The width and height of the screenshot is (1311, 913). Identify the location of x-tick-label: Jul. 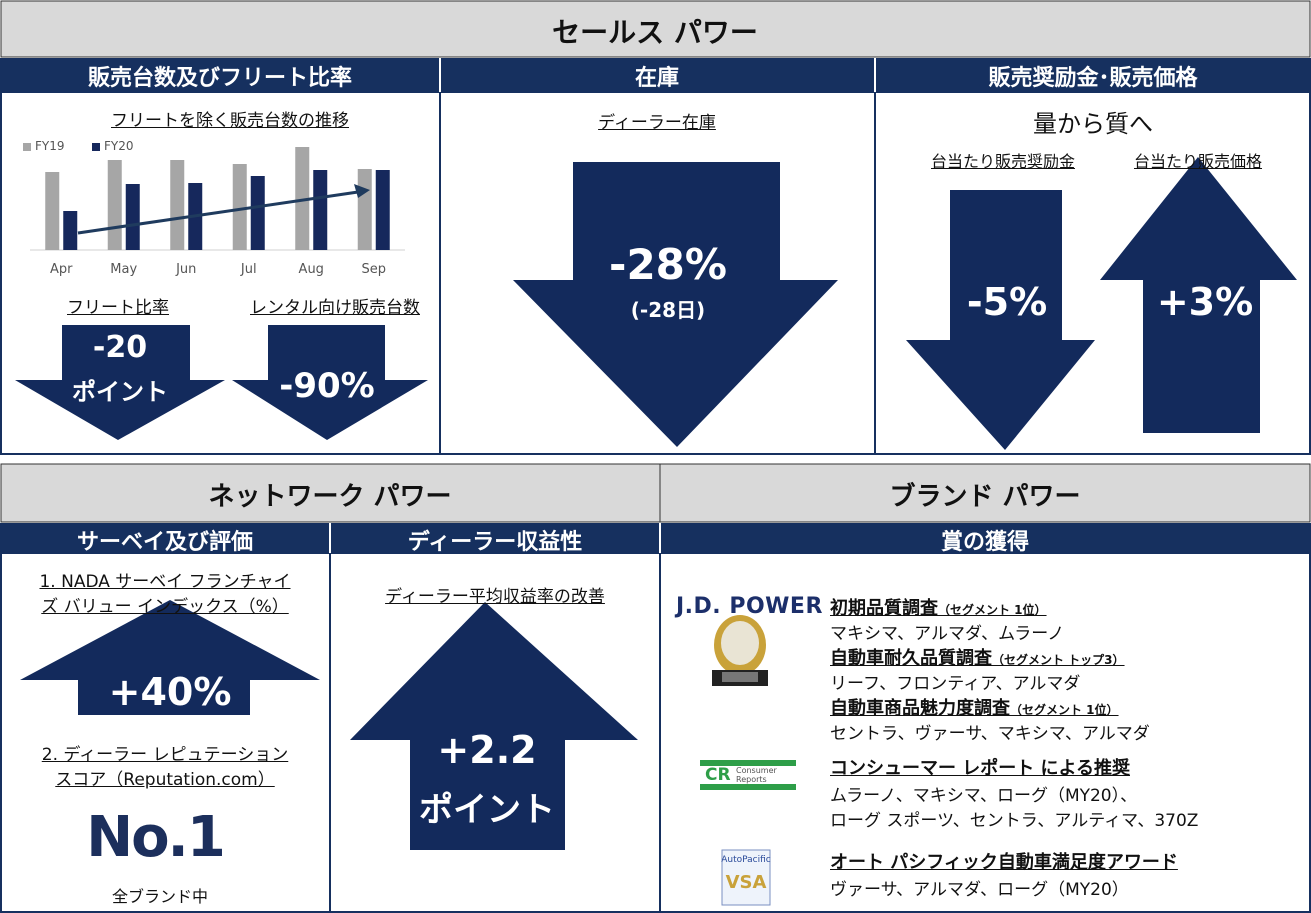
(248, 269).